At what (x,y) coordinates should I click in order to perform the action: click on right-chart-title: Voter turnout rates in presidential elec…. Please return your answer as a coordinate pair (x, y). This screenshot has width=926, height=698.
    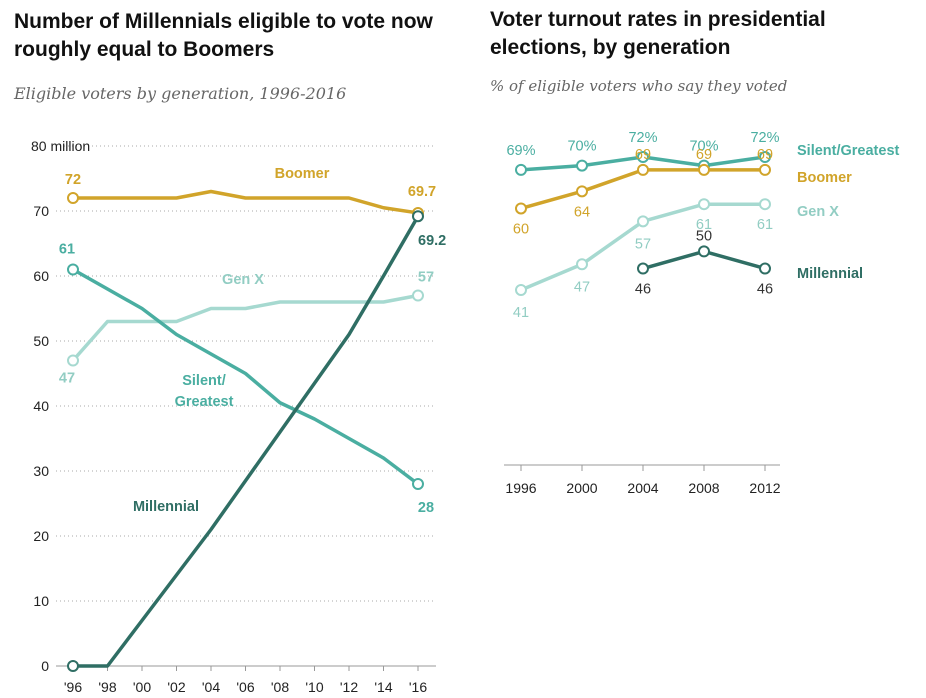
    Looking at the image, I should click on (658, 33).